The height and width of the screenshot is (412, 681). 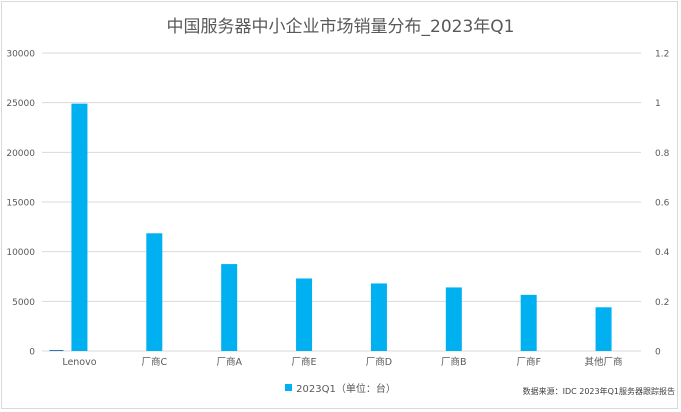 What do you see at coordinates (662, 154) in the screenshot?
I see `y2-tick-label: 0.8` at bounding box center [662, 154].